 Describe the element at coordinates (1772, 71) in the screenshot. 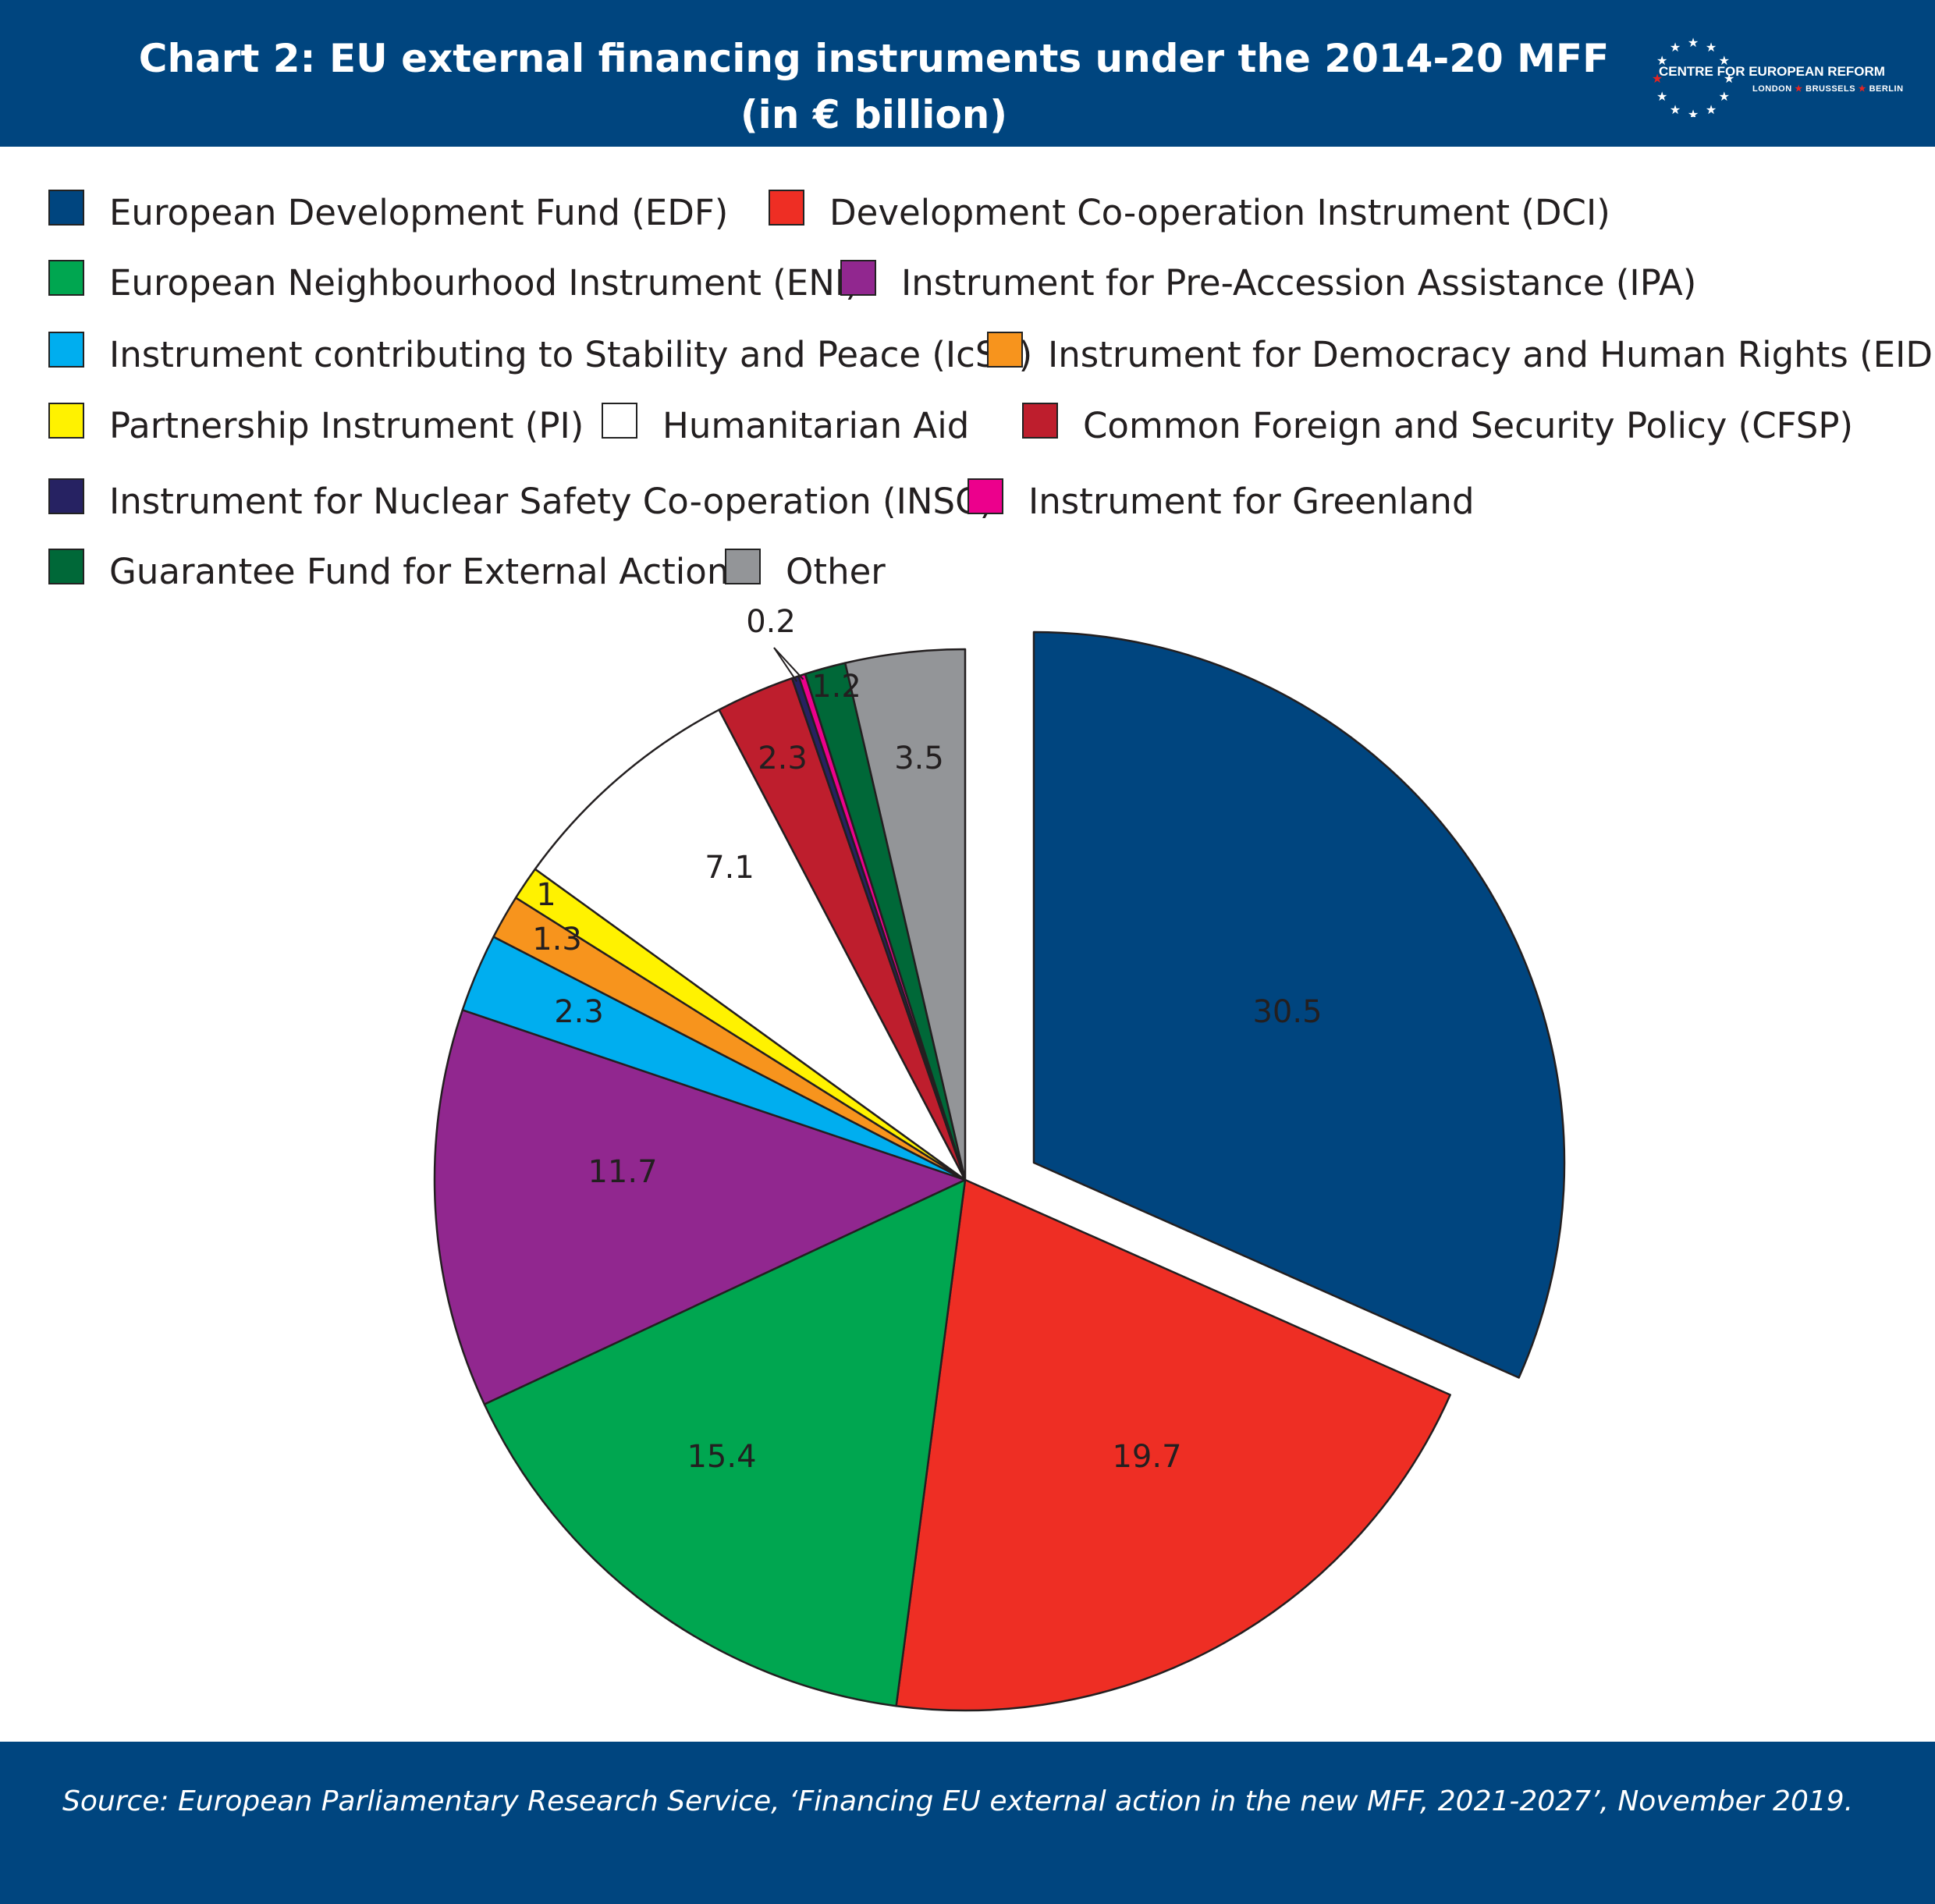

I see `logo-name: CENTRE FOR EUROPEAN REFORM` at that location.